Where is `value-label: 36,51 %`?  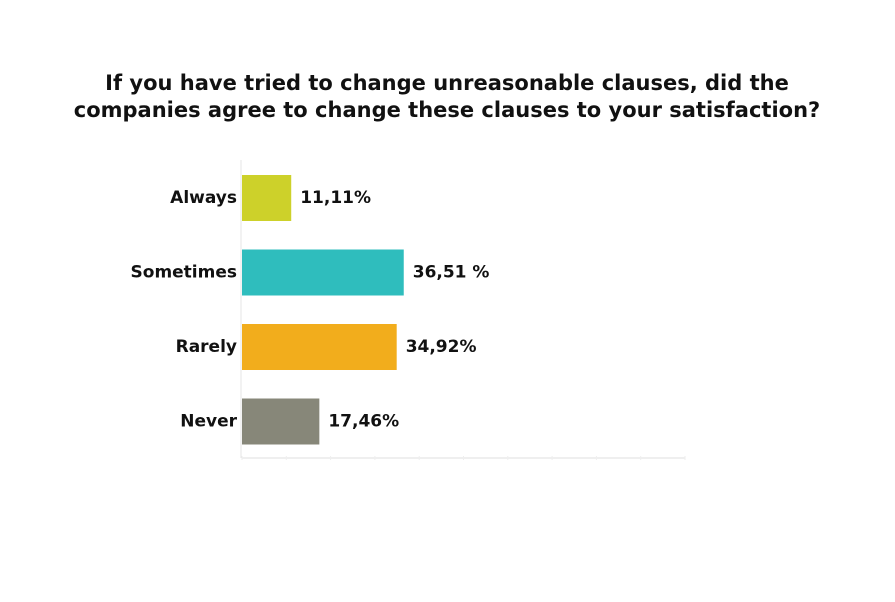
value-label: 36,51 % is located at coordinates (451, 273).